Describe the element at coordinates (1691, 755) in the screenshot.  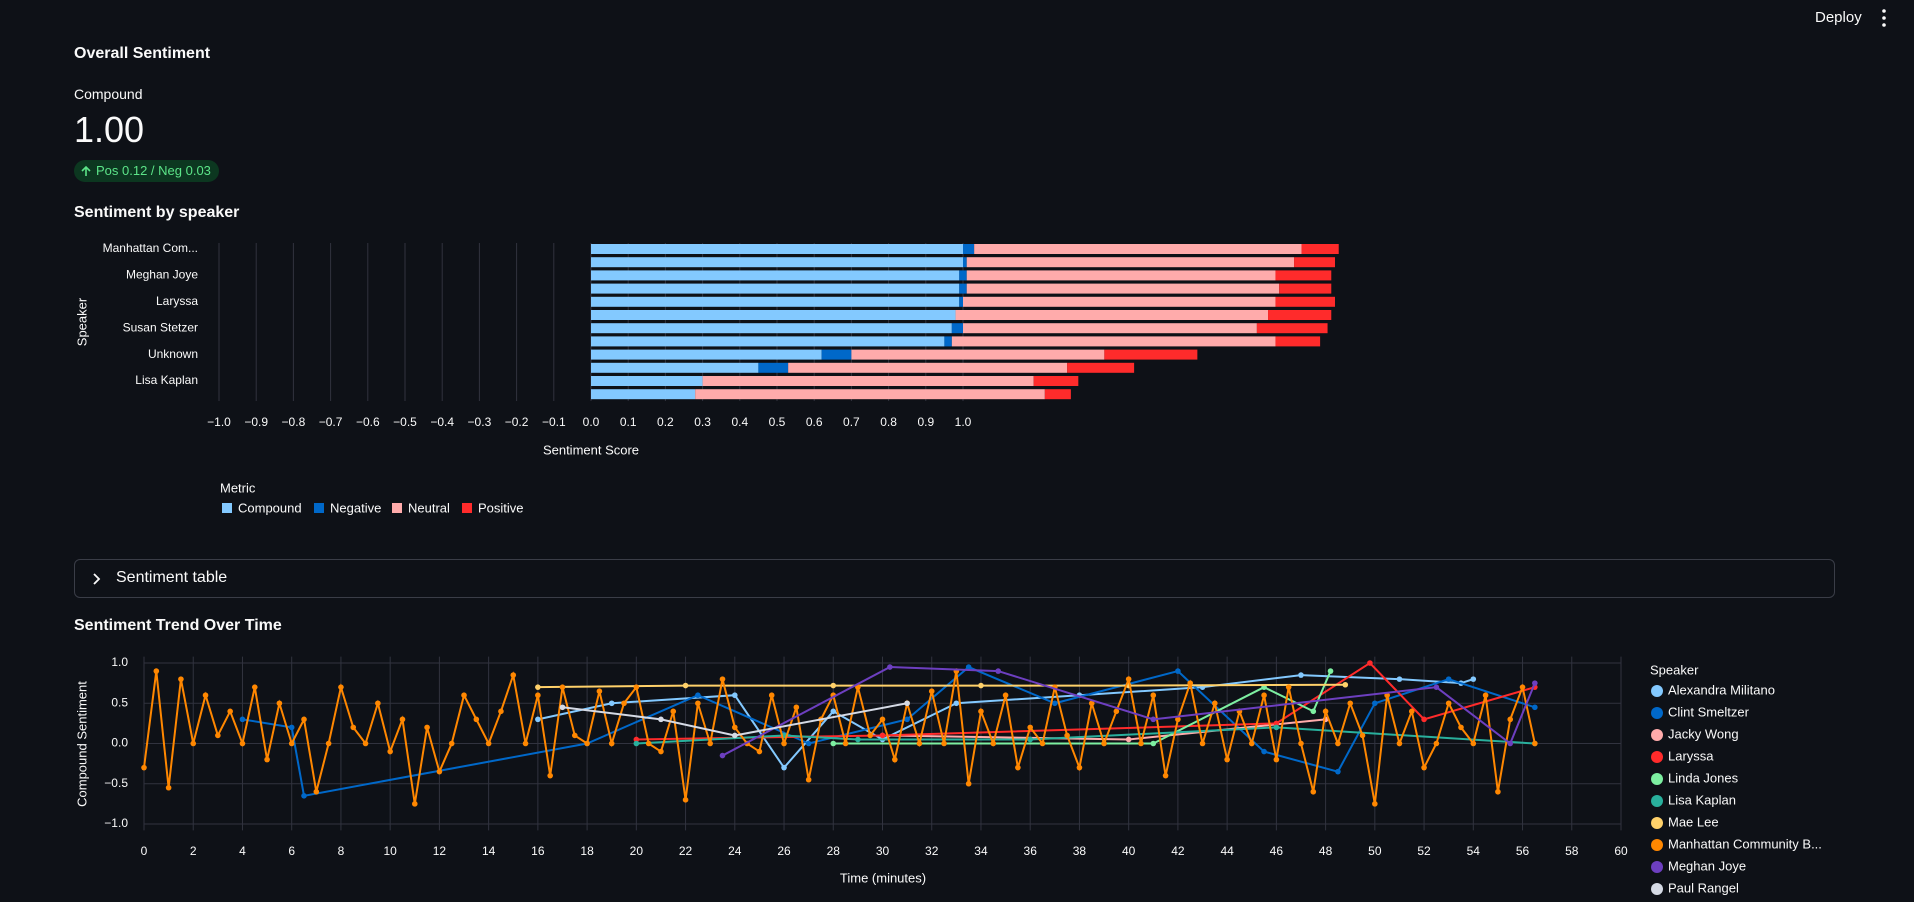
I see `legend-label: Laryssa` at that location.